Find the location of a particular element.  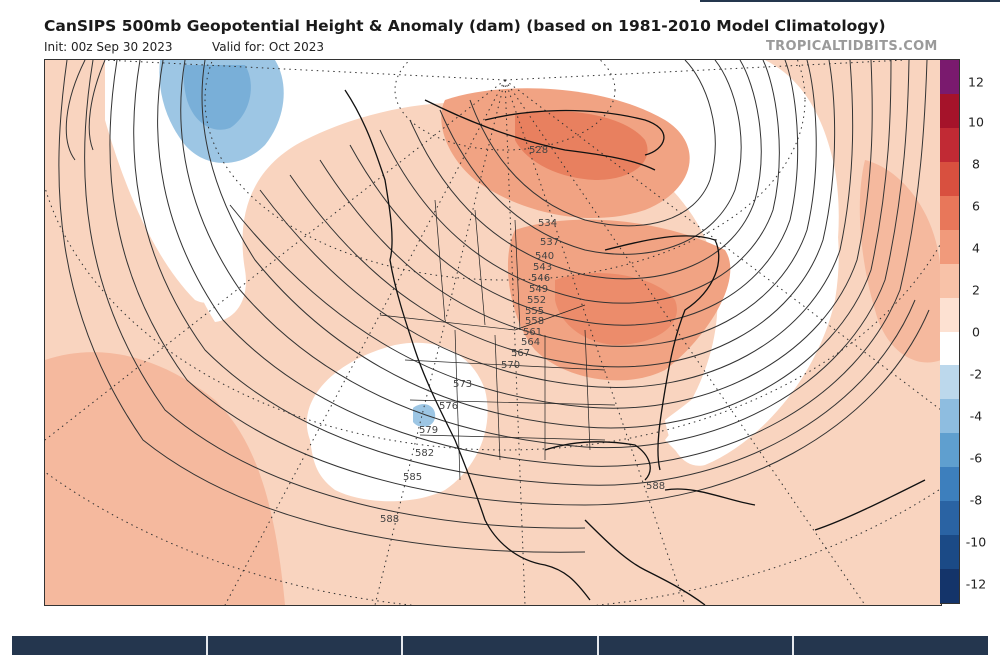

contour-label: 561 is located at coordinates (532, 332).